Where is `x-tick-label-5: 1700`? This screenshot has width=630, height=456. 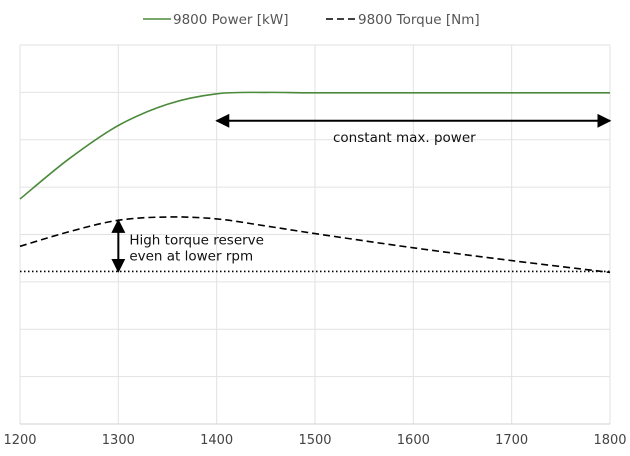
x-tick-label-5: 1700 is located at coordinates (511, 440).